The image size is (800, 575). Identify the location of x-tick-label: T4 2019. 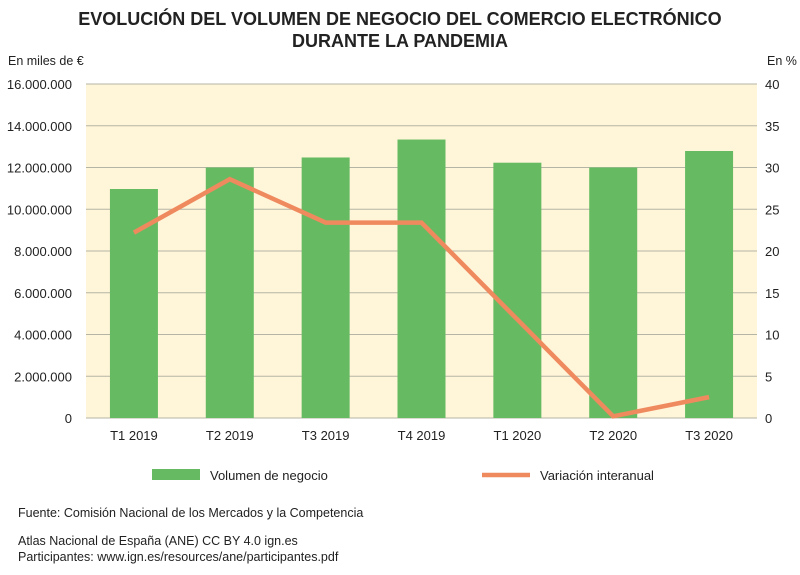
(422, 435).